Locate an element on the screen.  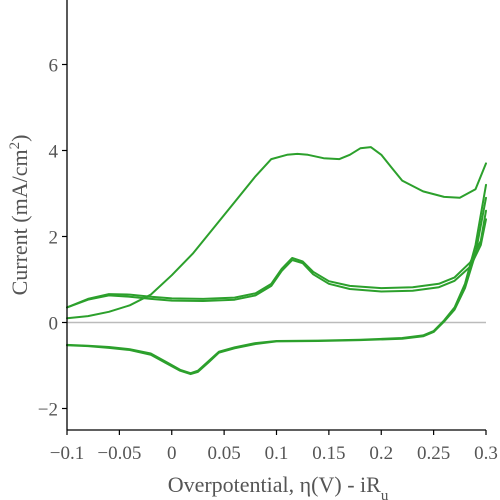
y-tick-label: 0 is located at coordinates (54, 324).